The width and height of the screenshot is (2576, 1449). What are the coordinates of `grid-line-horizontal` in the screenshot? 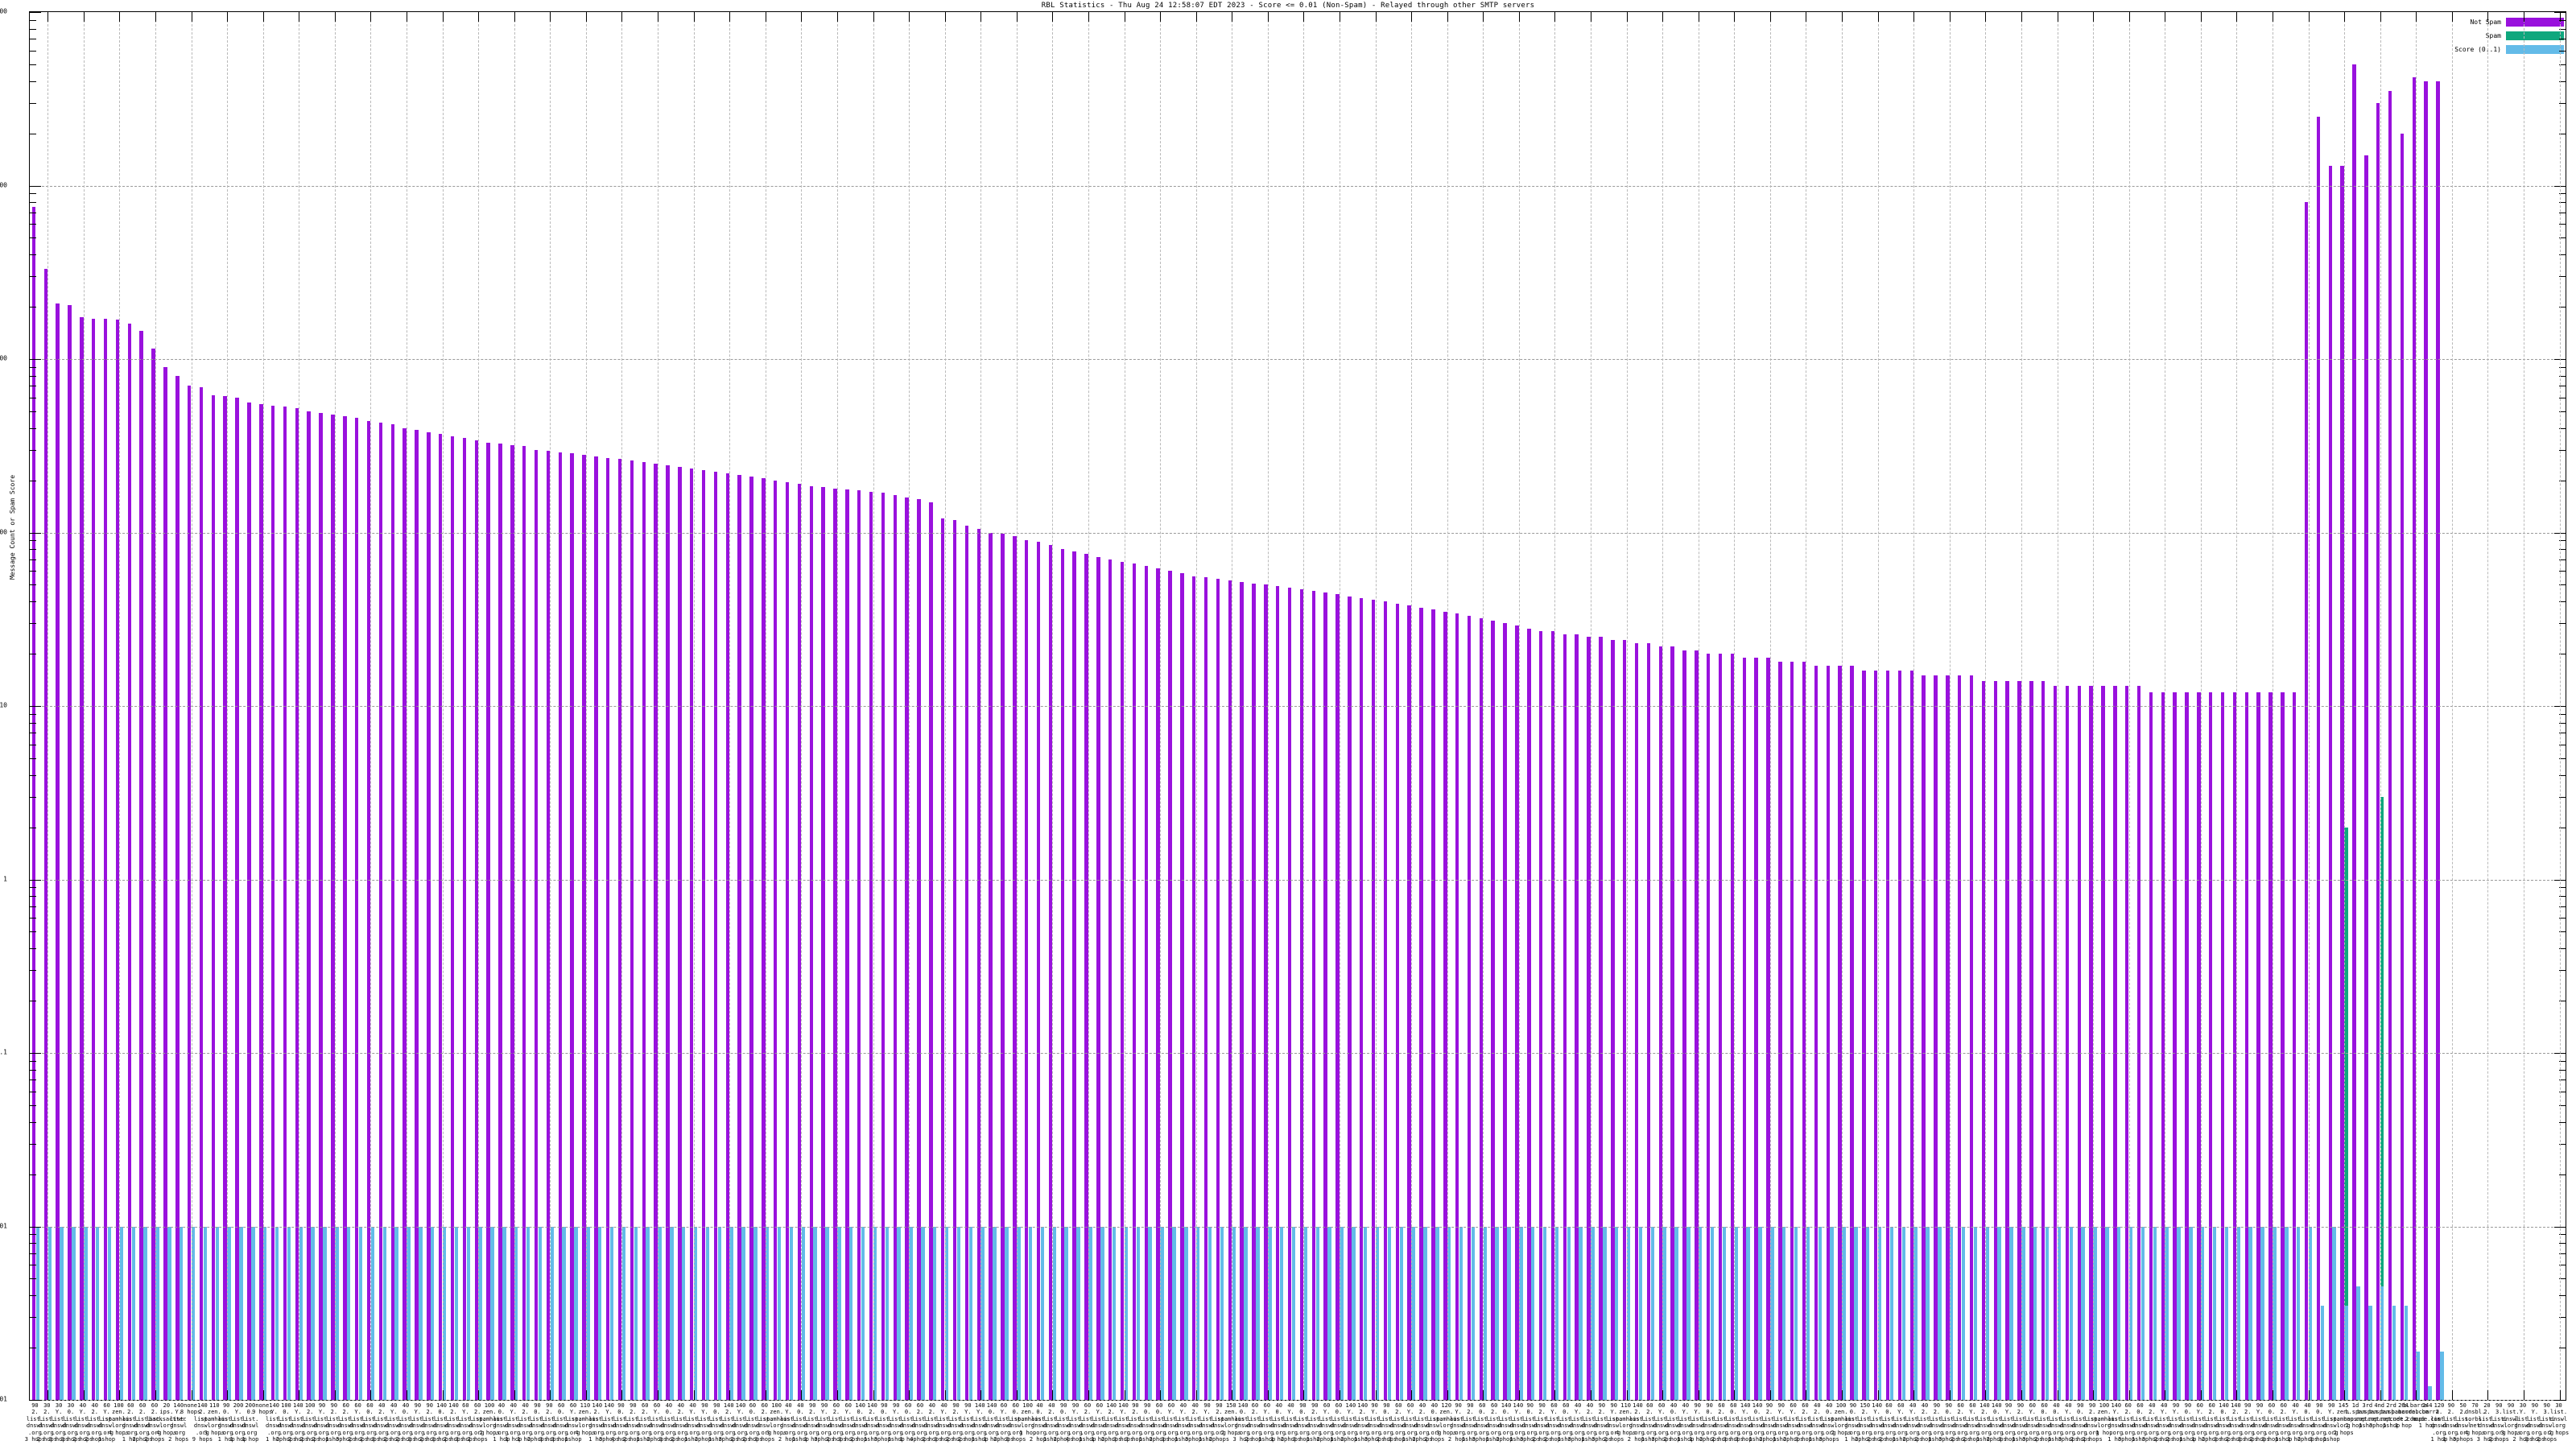 It's located at (1298, 186).